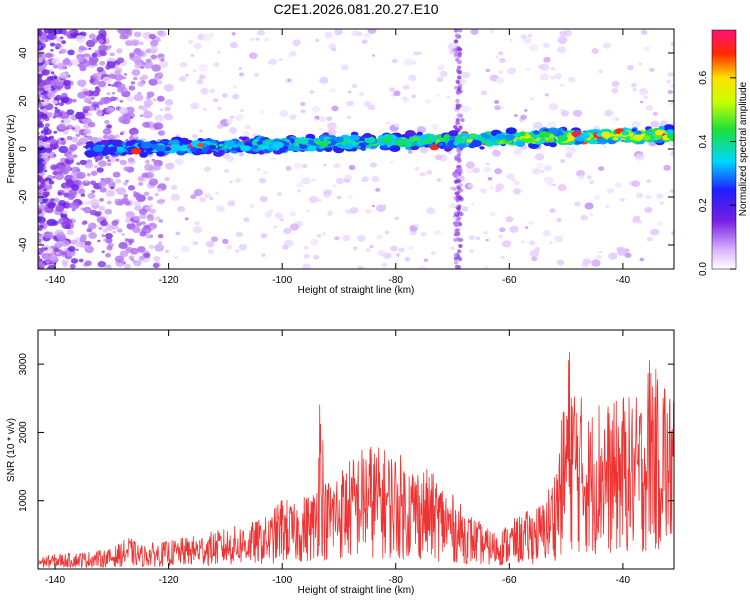 This screenshot has height=600, width=750. What do you see at coordinates (396, 580) in the screenshot?
I see `x-tick-label: -80` at bounding box center [396, 580].